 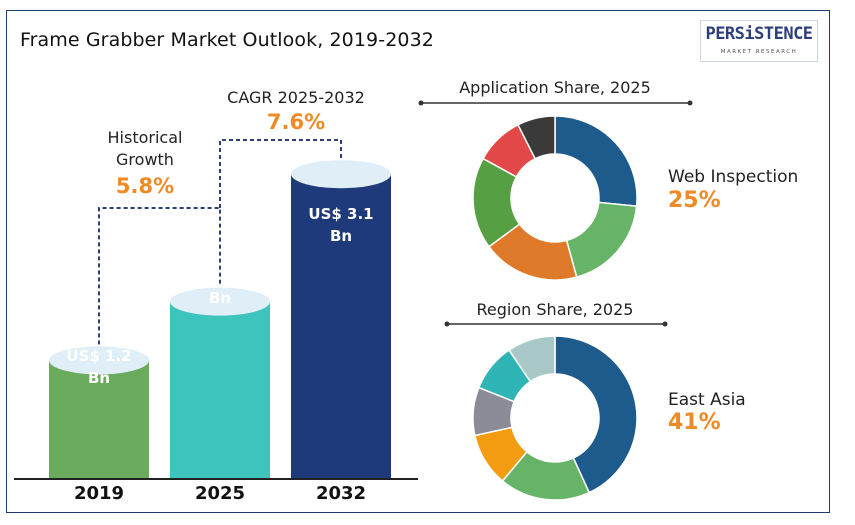 I want to click on bar-top-2025, so click(x=220, y=301).